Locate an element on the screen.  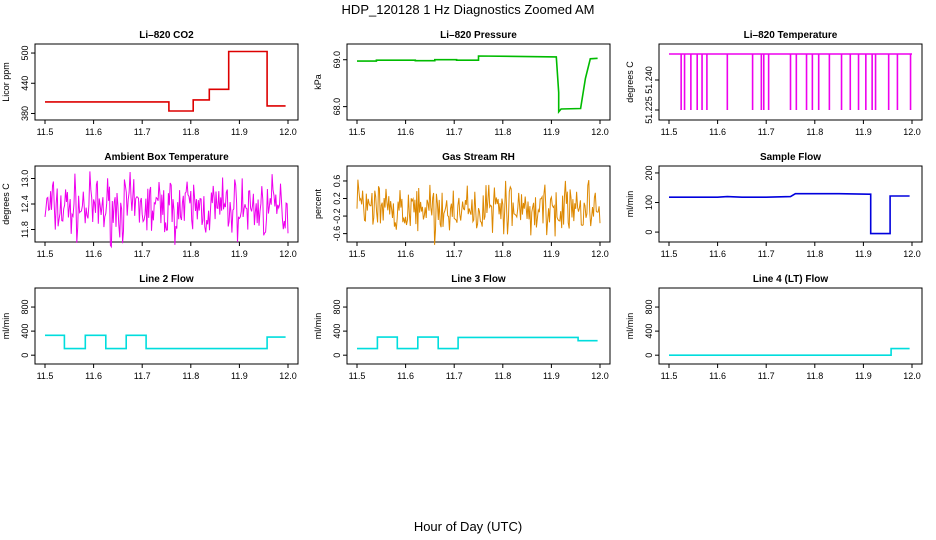
y-tick-label: -0.6 is located at coordinates (337, 234).